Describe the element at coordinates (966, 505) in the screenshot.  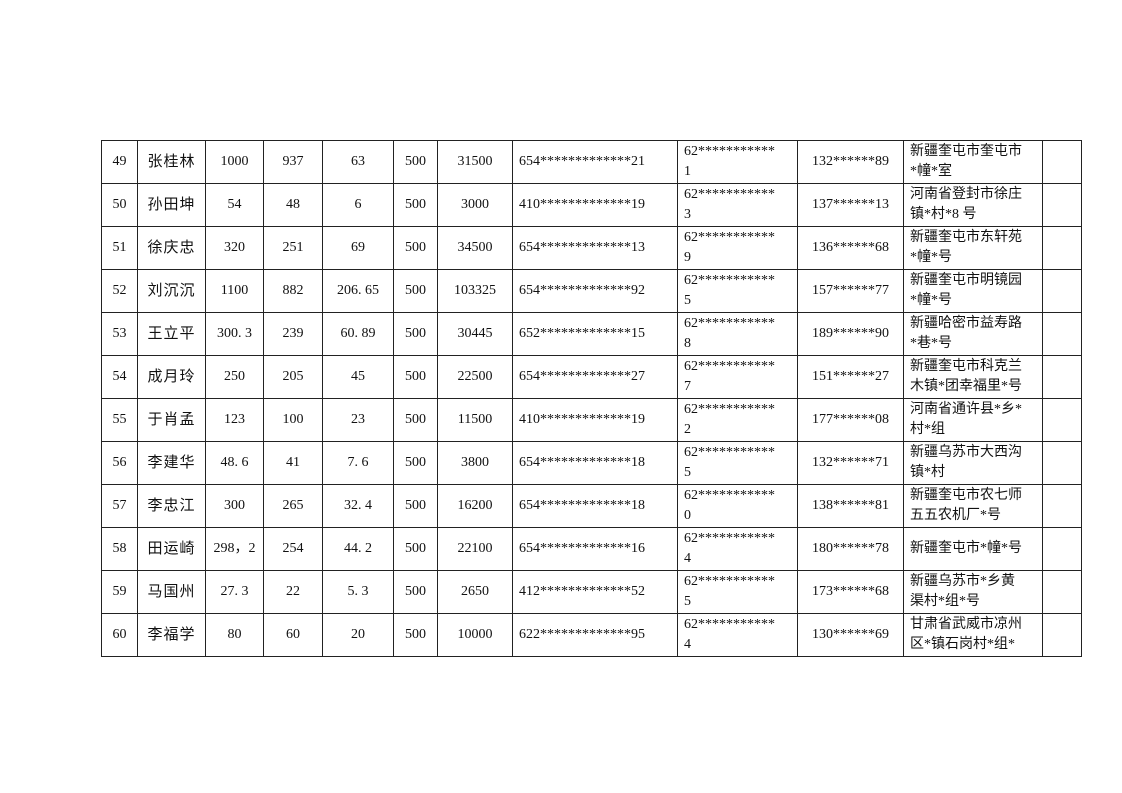
I see `address-cell-text: 新疆奎屯市农七师五五农机厂*号` at that location.